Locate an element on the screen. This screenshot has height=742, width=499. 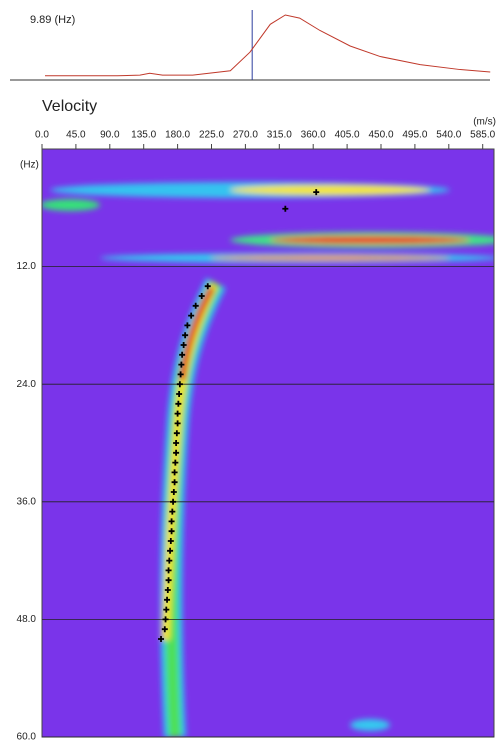
x-unit: (m/s) is located at coordinates (484, 122).